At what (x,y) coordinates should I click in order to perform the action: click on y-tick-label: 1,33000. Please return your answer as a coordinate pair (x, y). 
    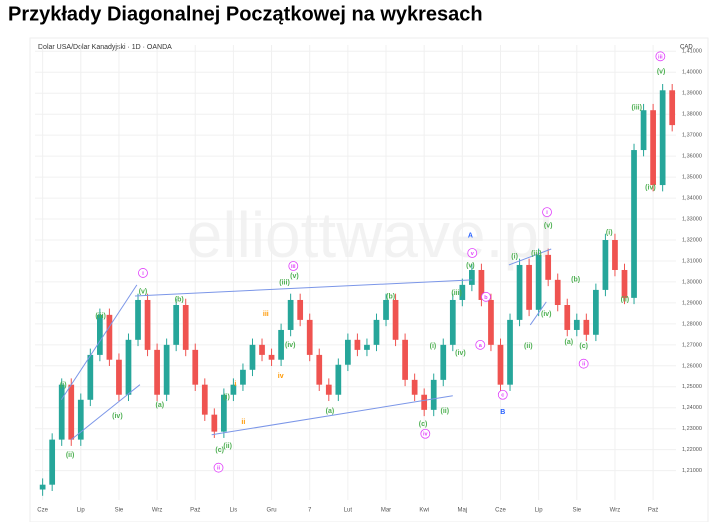
    Looking at the image, I should click on (692, 219).